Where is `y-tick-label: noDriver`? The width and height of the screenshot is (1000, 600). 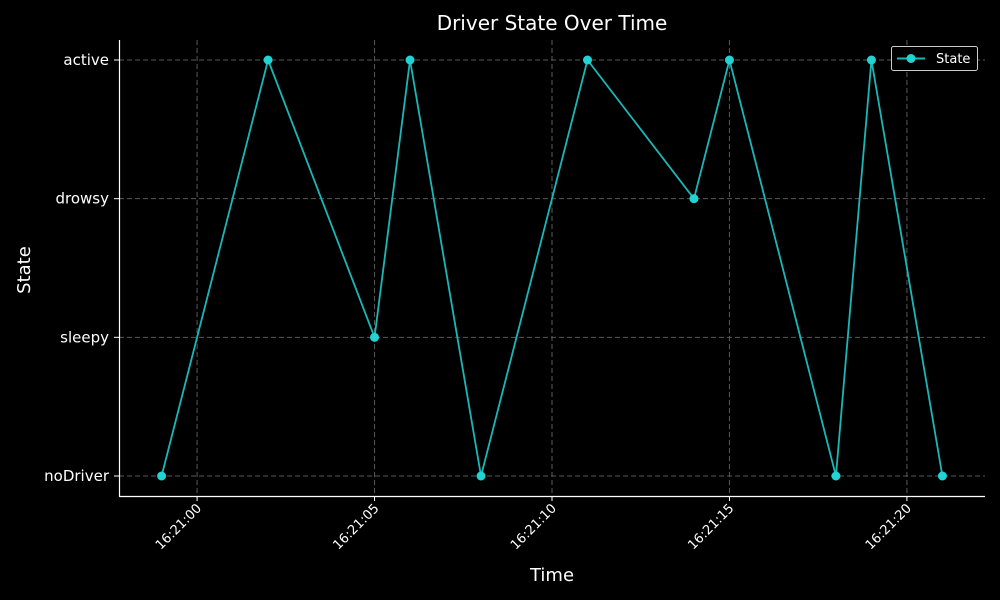
y-tick-label: noDriver is located at coordinates (77, 476).